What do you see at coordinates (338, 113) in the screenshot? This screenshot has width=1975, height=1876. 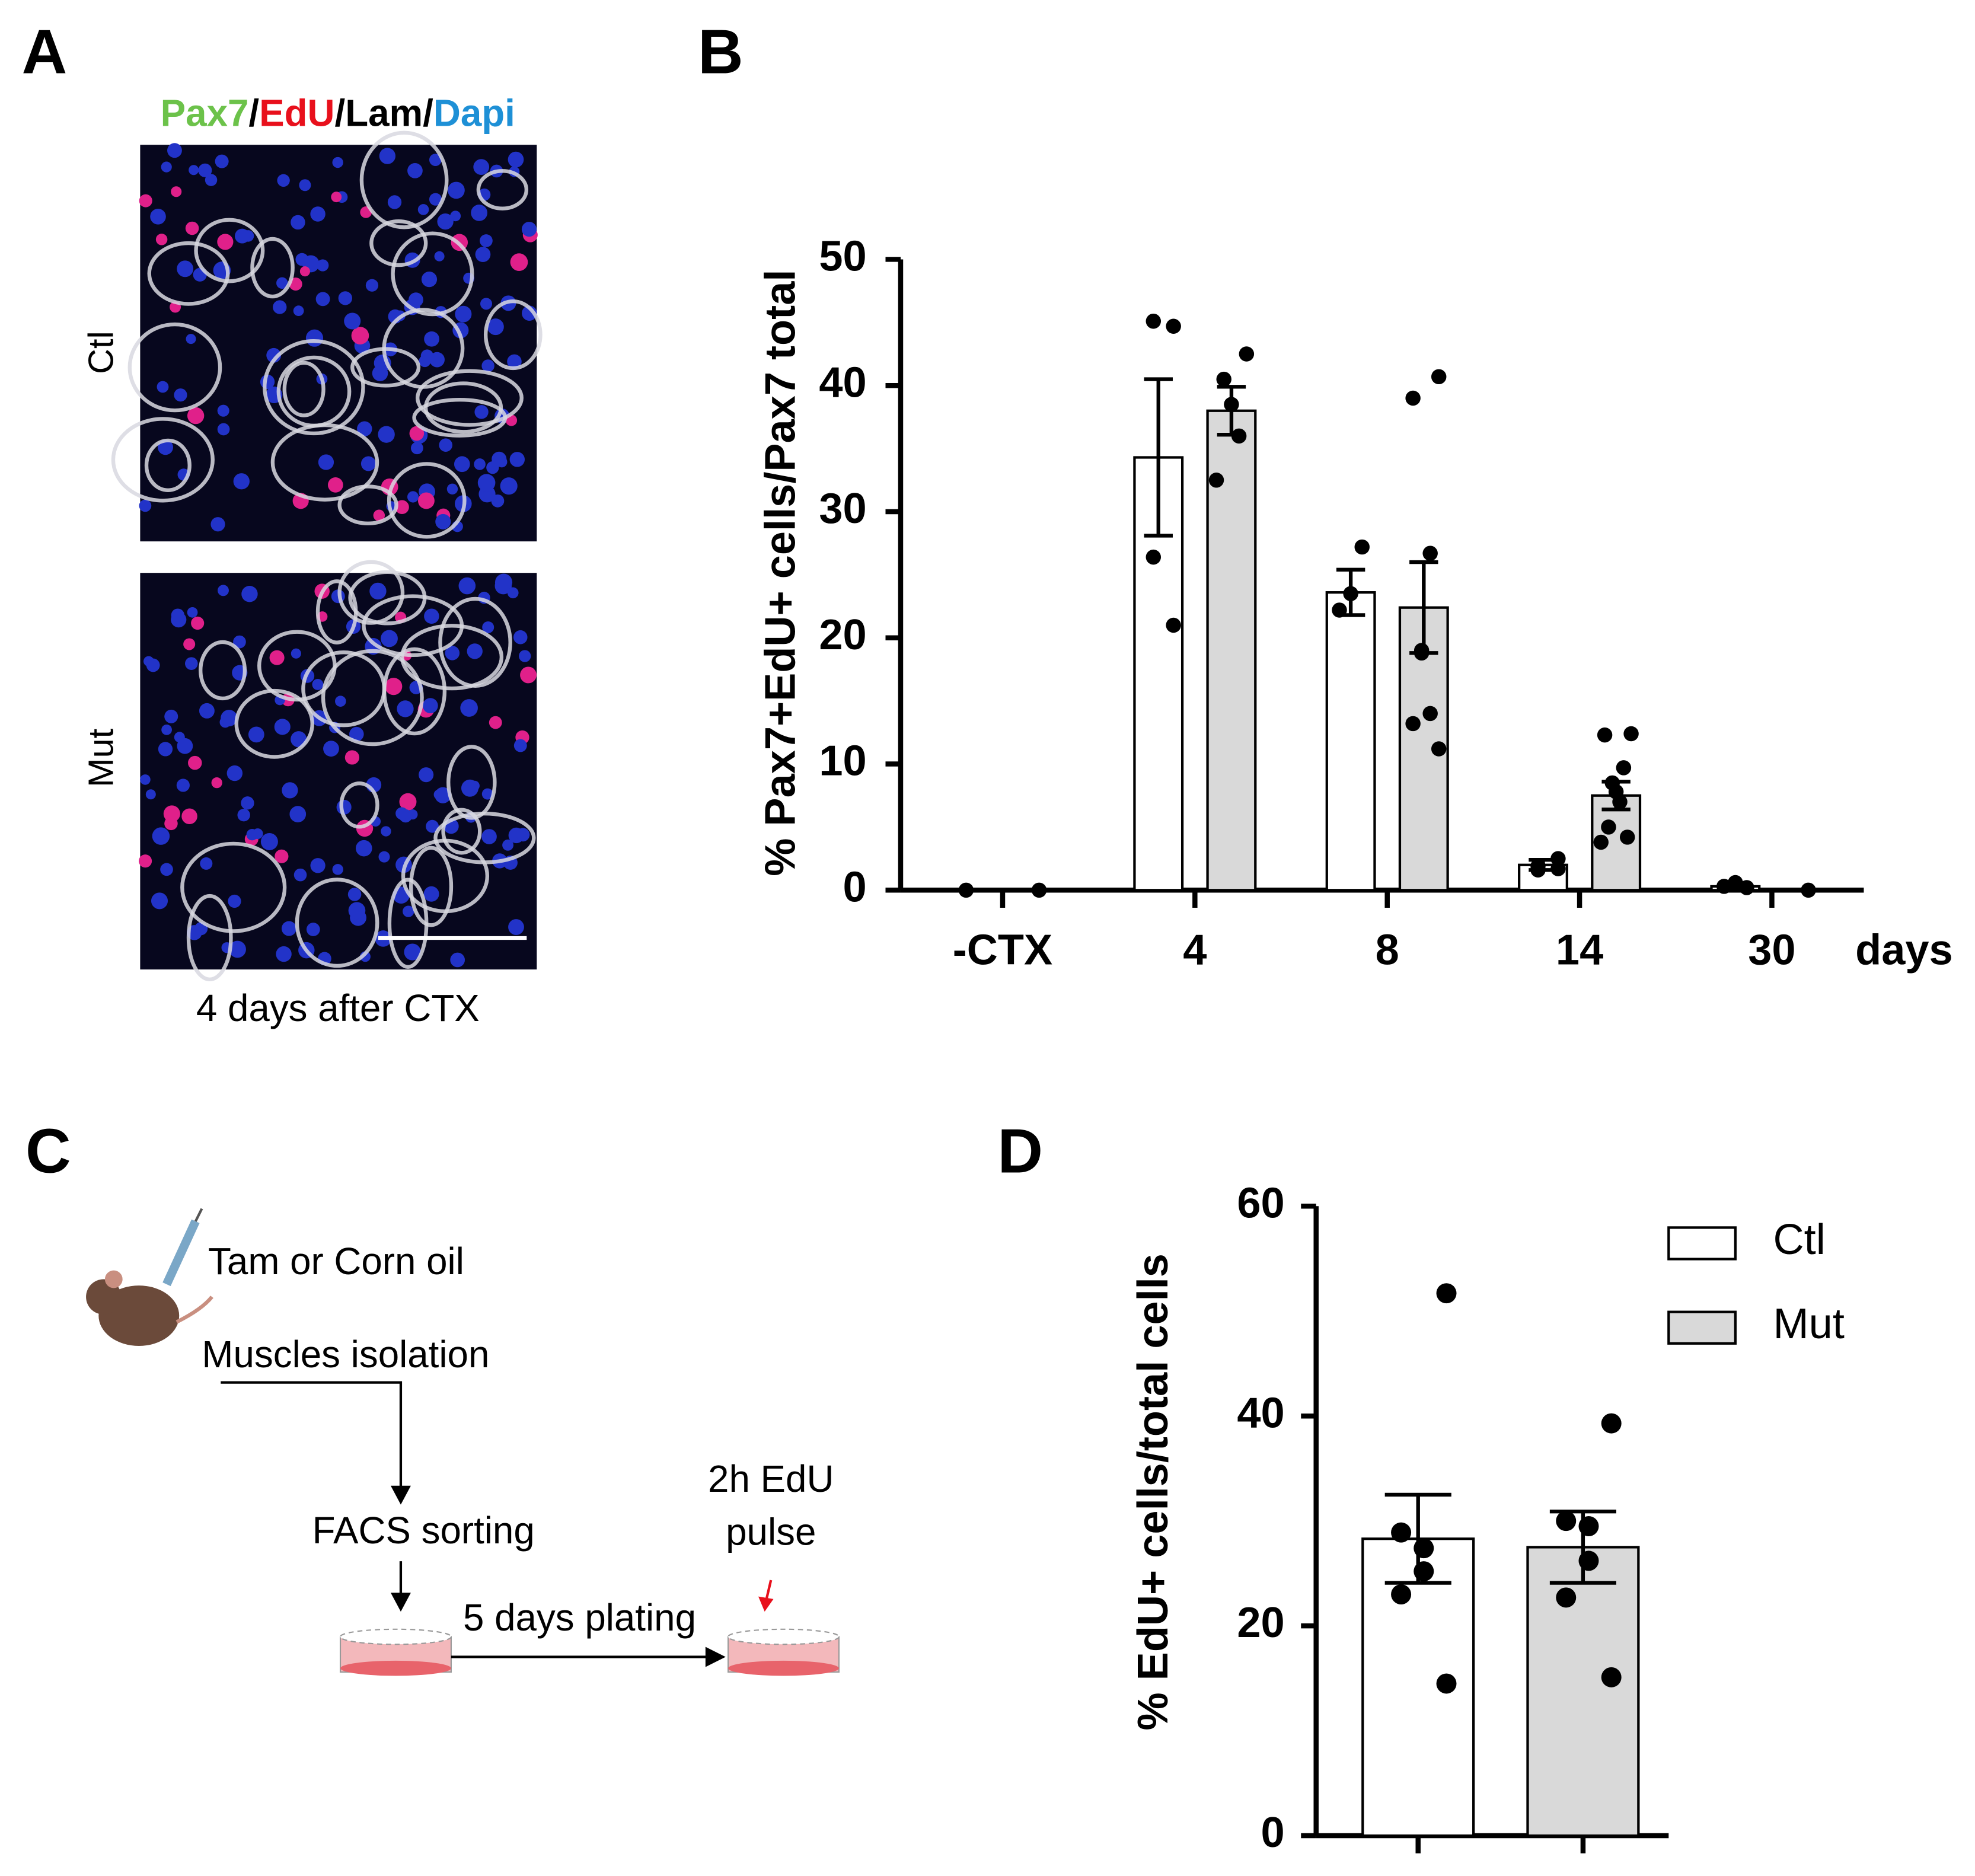 I see `stain-label: Pax7/EdU/Lam/Dapi` at bounding box center [338, 113].